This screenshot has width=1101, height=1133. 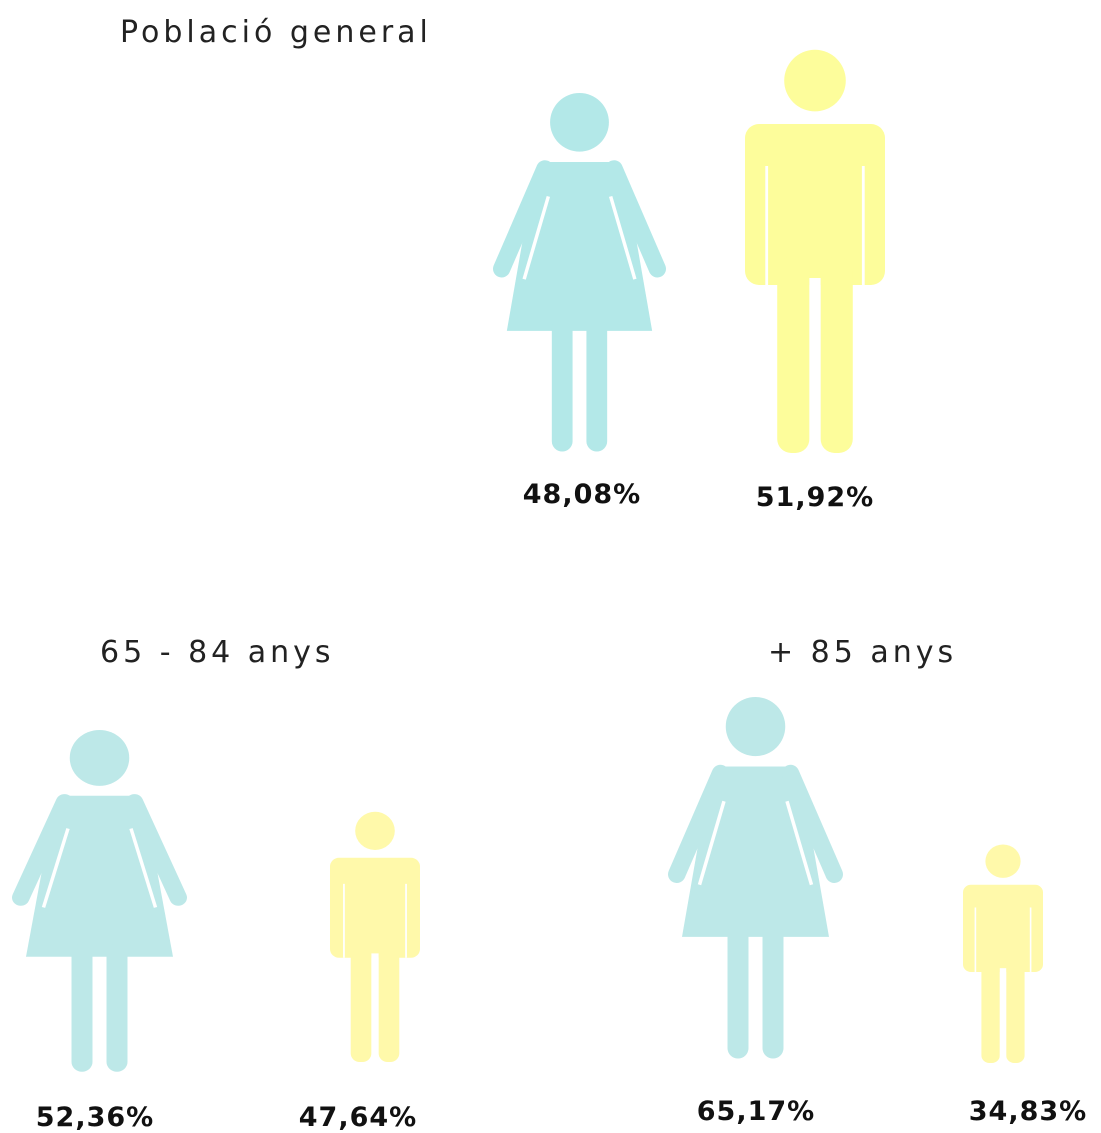 What do you see at coordinates (358, 1117) in the screenshot?
I see `men-percent: 47,64%` at bounding box center [358, 1117].